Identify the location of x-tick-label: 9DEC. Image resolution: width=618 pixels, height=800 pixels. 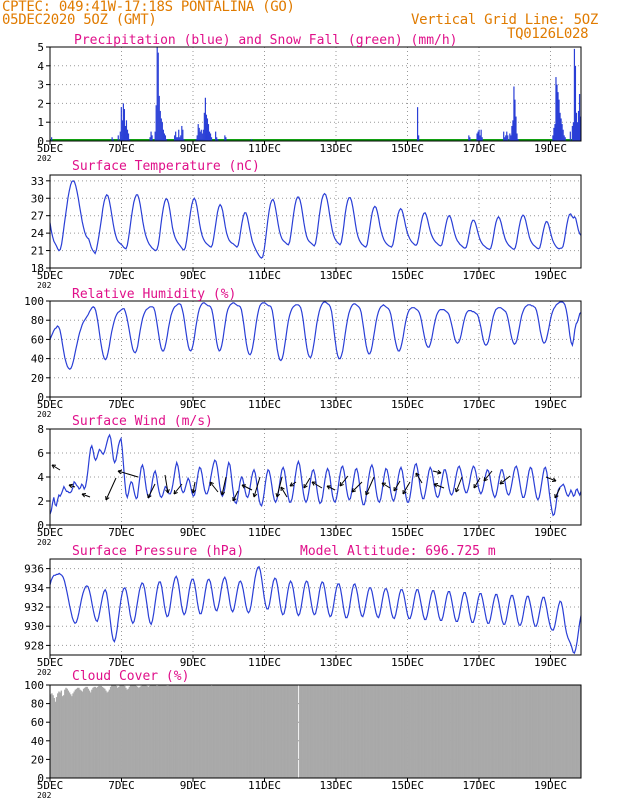
(193, 532).